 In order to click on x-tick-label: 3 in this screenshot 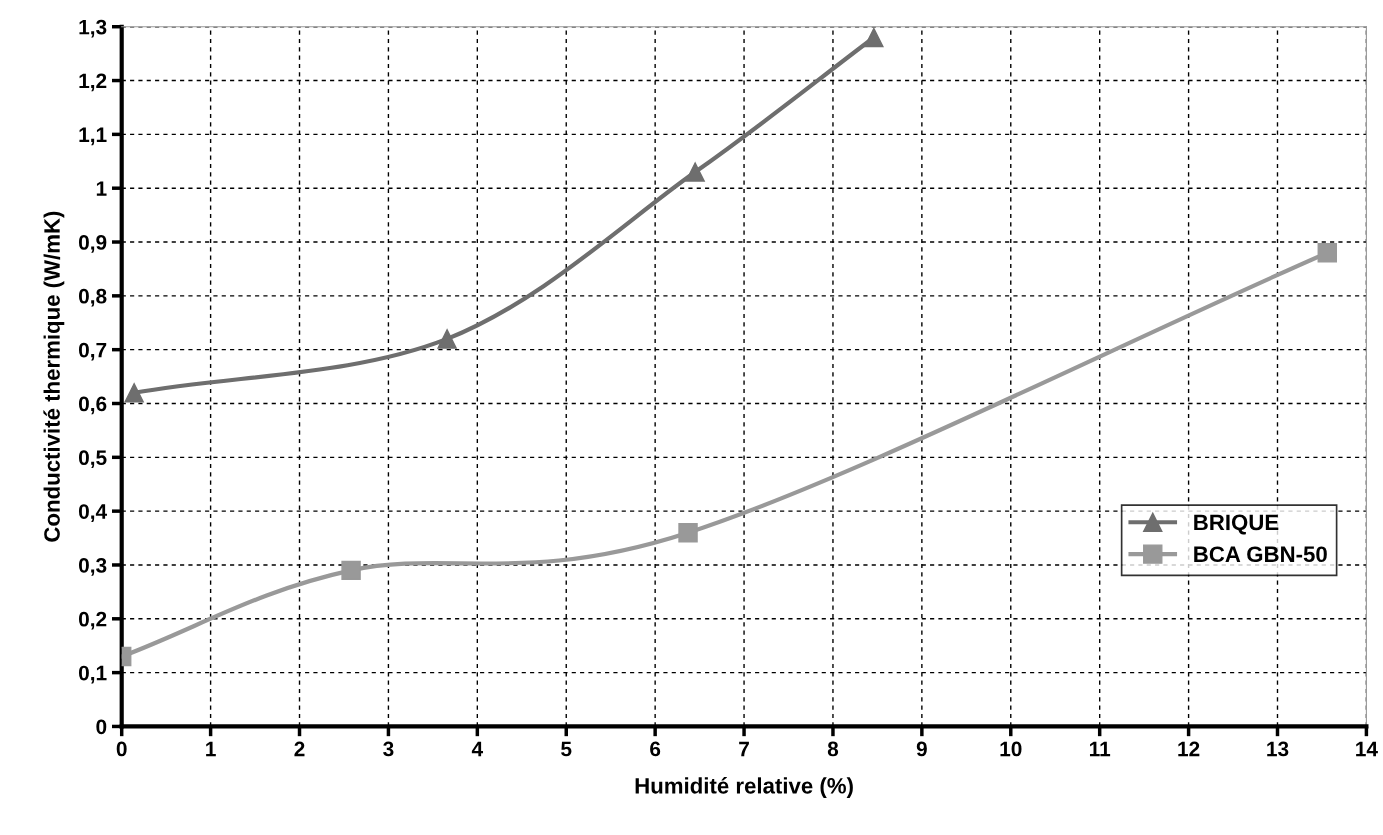, I will do `click(388, 749)`.